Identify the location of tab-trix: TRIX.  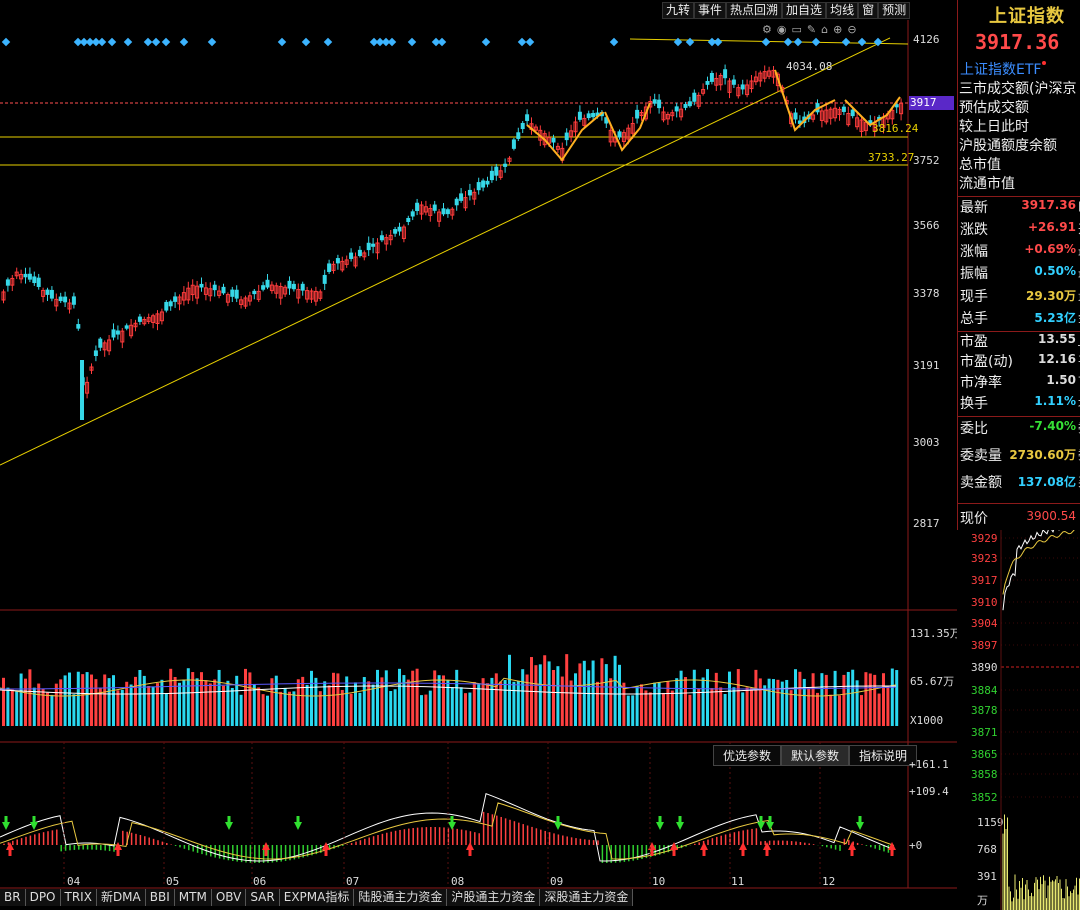
(78, 897).